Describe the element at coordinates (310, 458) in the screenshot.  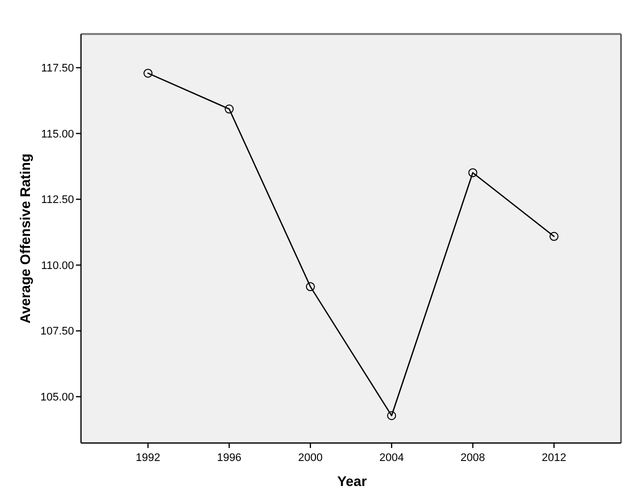
I see `x-tick-label: 2000` at that location.